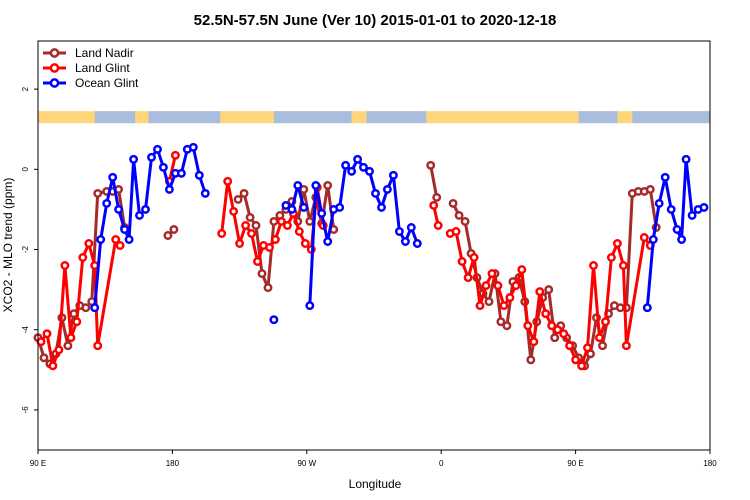 Image resolution: width=750 pixels, height=500 pixels. I want to click on y-tick-label: -6, so click(25, 410).